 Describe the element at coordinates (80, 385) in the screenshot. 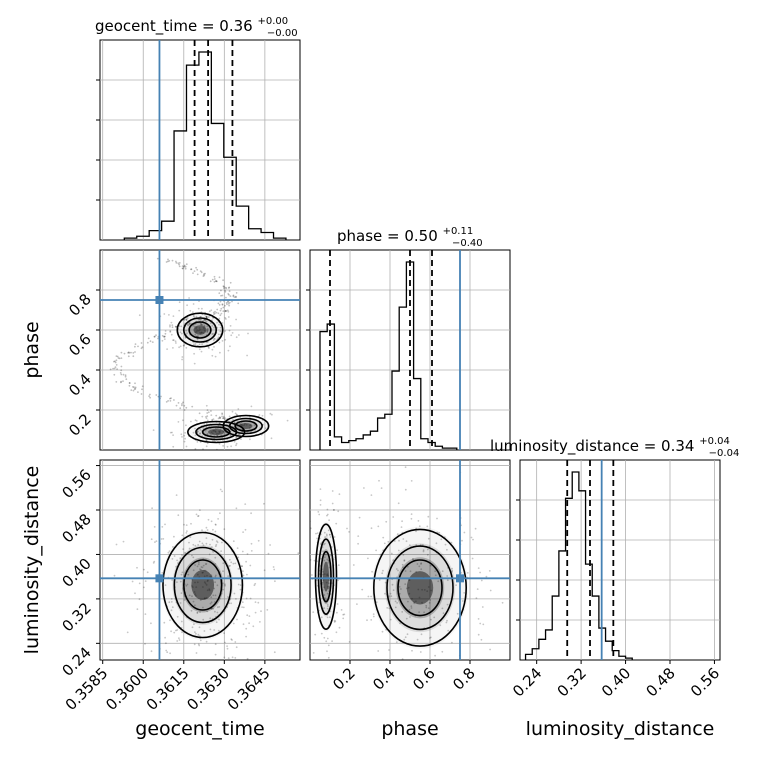

I see `y-tick-label: 0.4` at that location.